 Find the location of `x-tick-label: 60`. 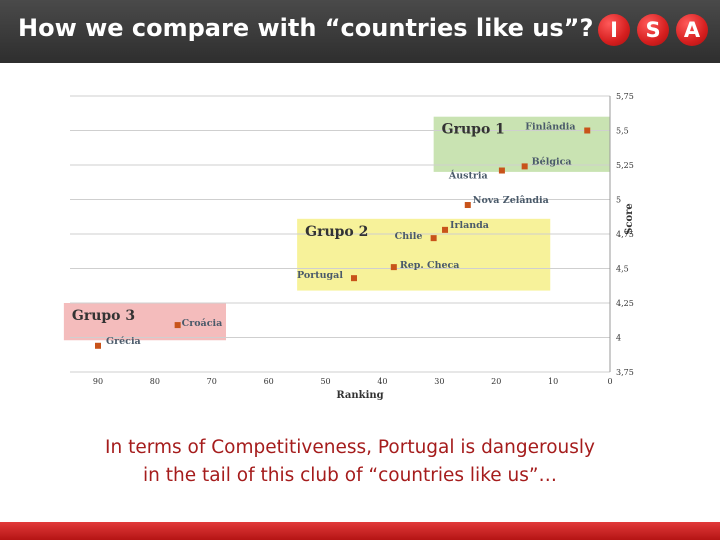

x-tick-label: 60 is located at coordinates (269, 381).